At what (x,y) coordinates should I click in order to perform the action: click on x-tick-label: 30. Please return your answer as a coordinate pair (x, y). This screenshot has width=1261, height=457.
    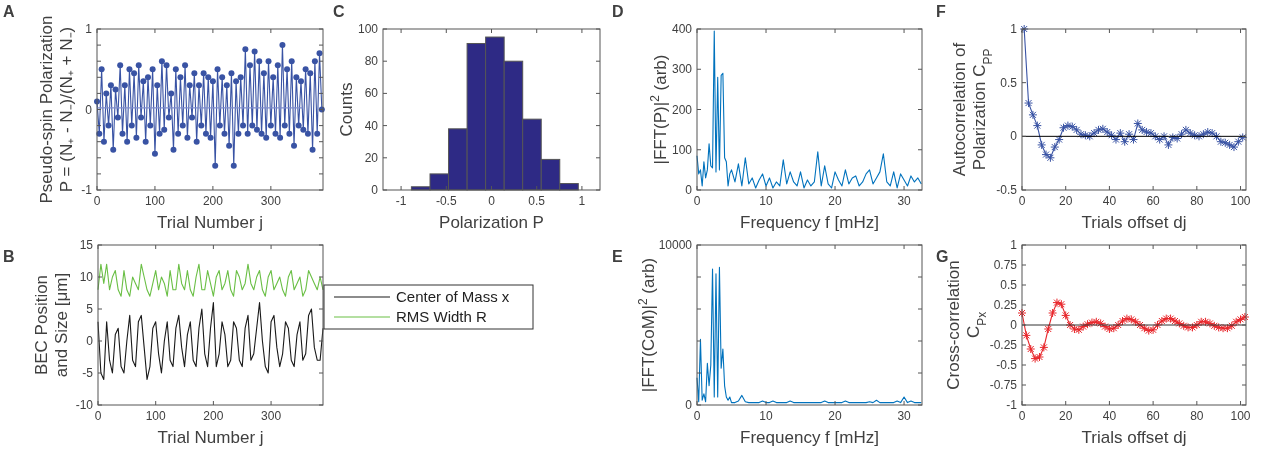
    Looking at the image, I should click on (904, 416).